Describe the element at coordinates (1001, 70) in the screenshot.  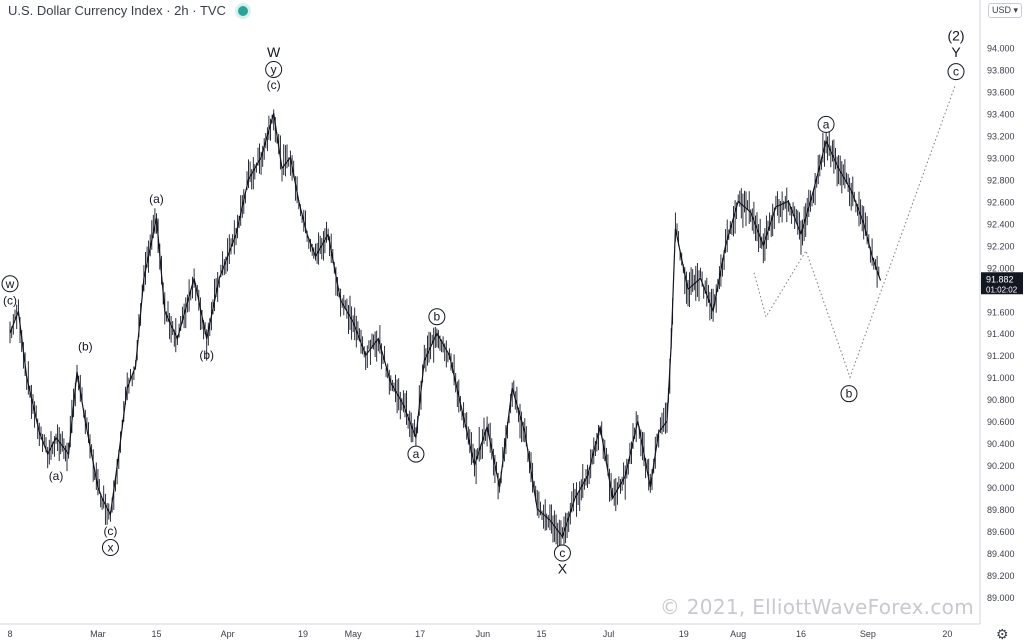
I see `y-tick-label: 93.800` at that location.